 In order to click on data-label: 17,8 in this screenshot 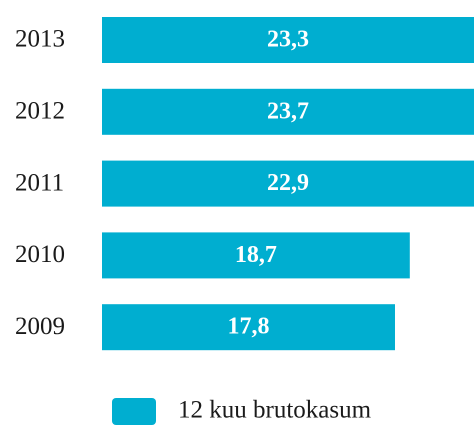, I will do `click(248, 327)`.